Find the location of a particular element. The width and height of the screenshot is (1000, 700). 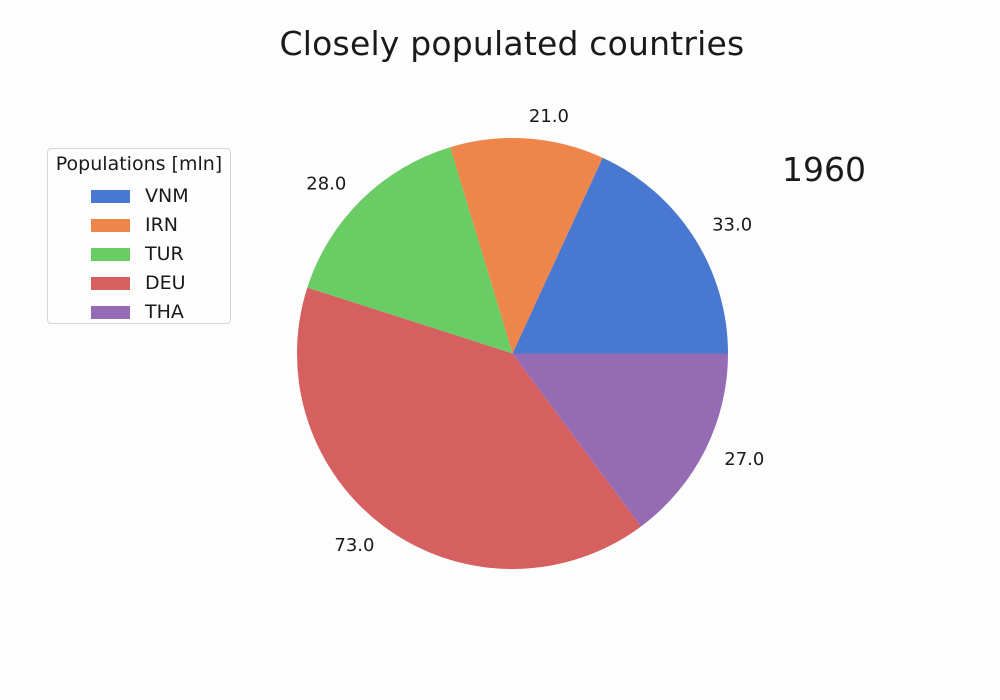

slice-label-deu: 73.0 is located at coordinates (354, 545).